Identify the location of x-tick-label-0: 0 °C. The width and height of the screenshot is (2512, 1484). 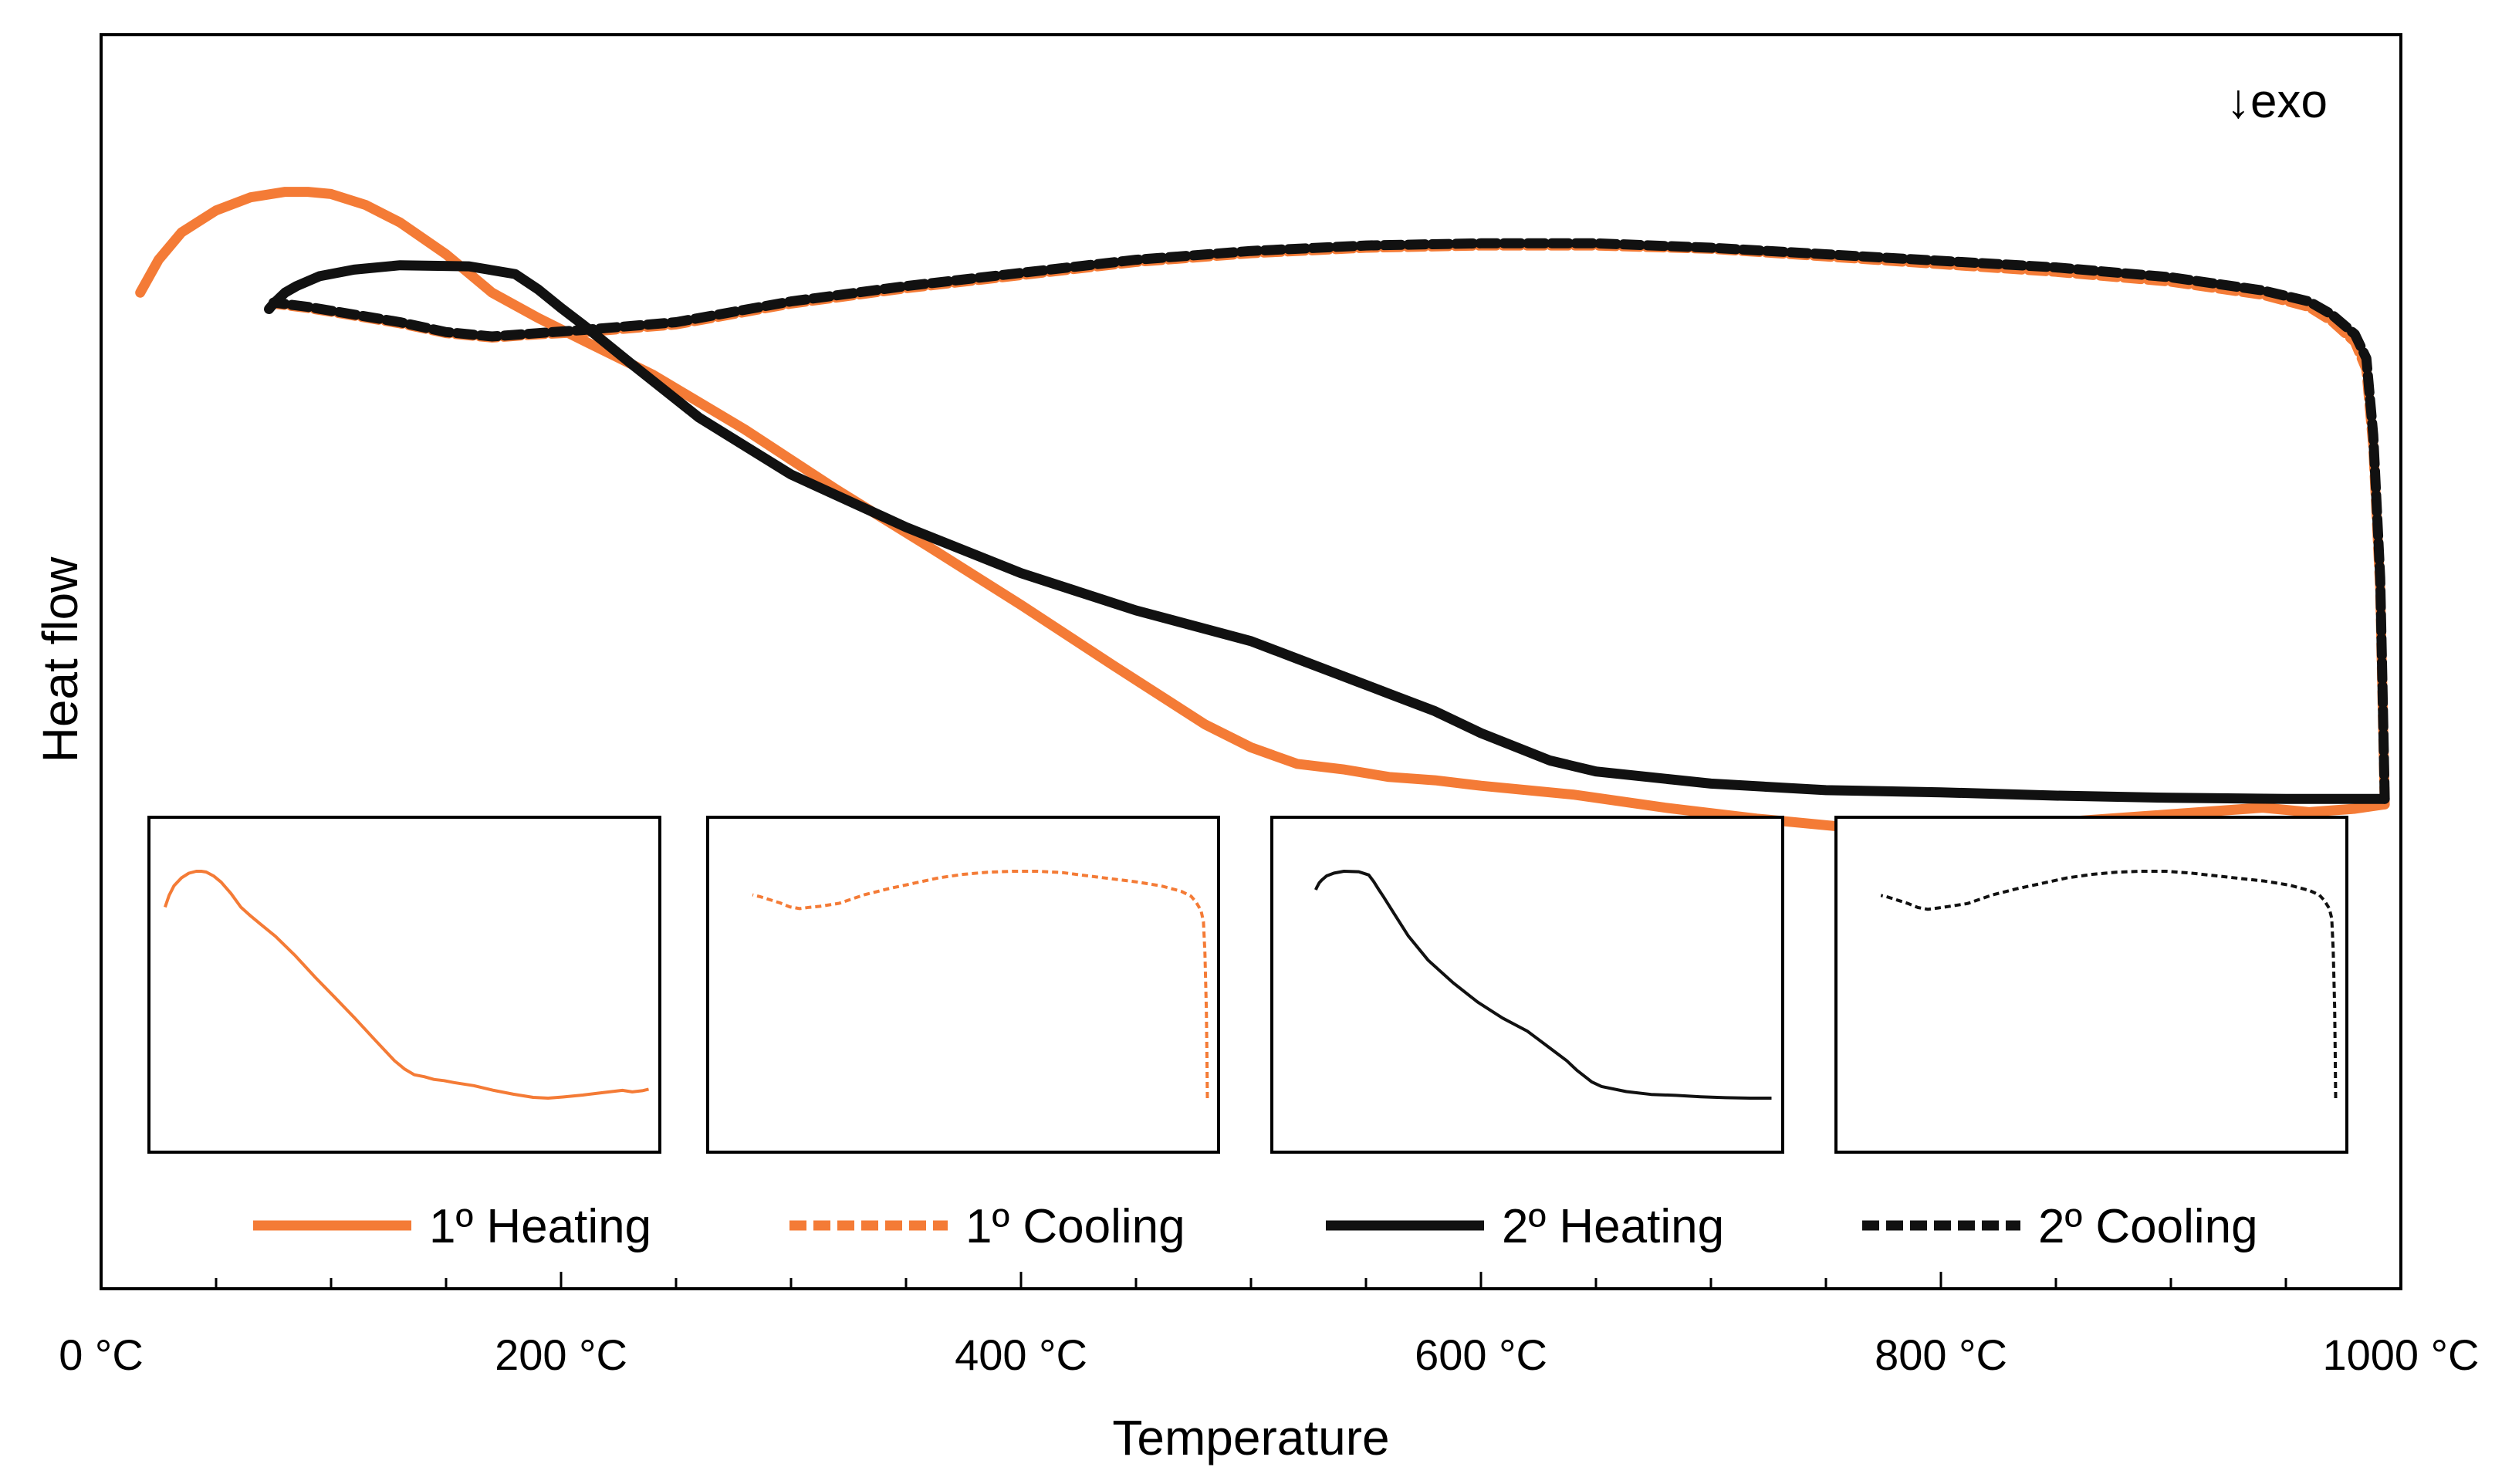
(101, 1354).